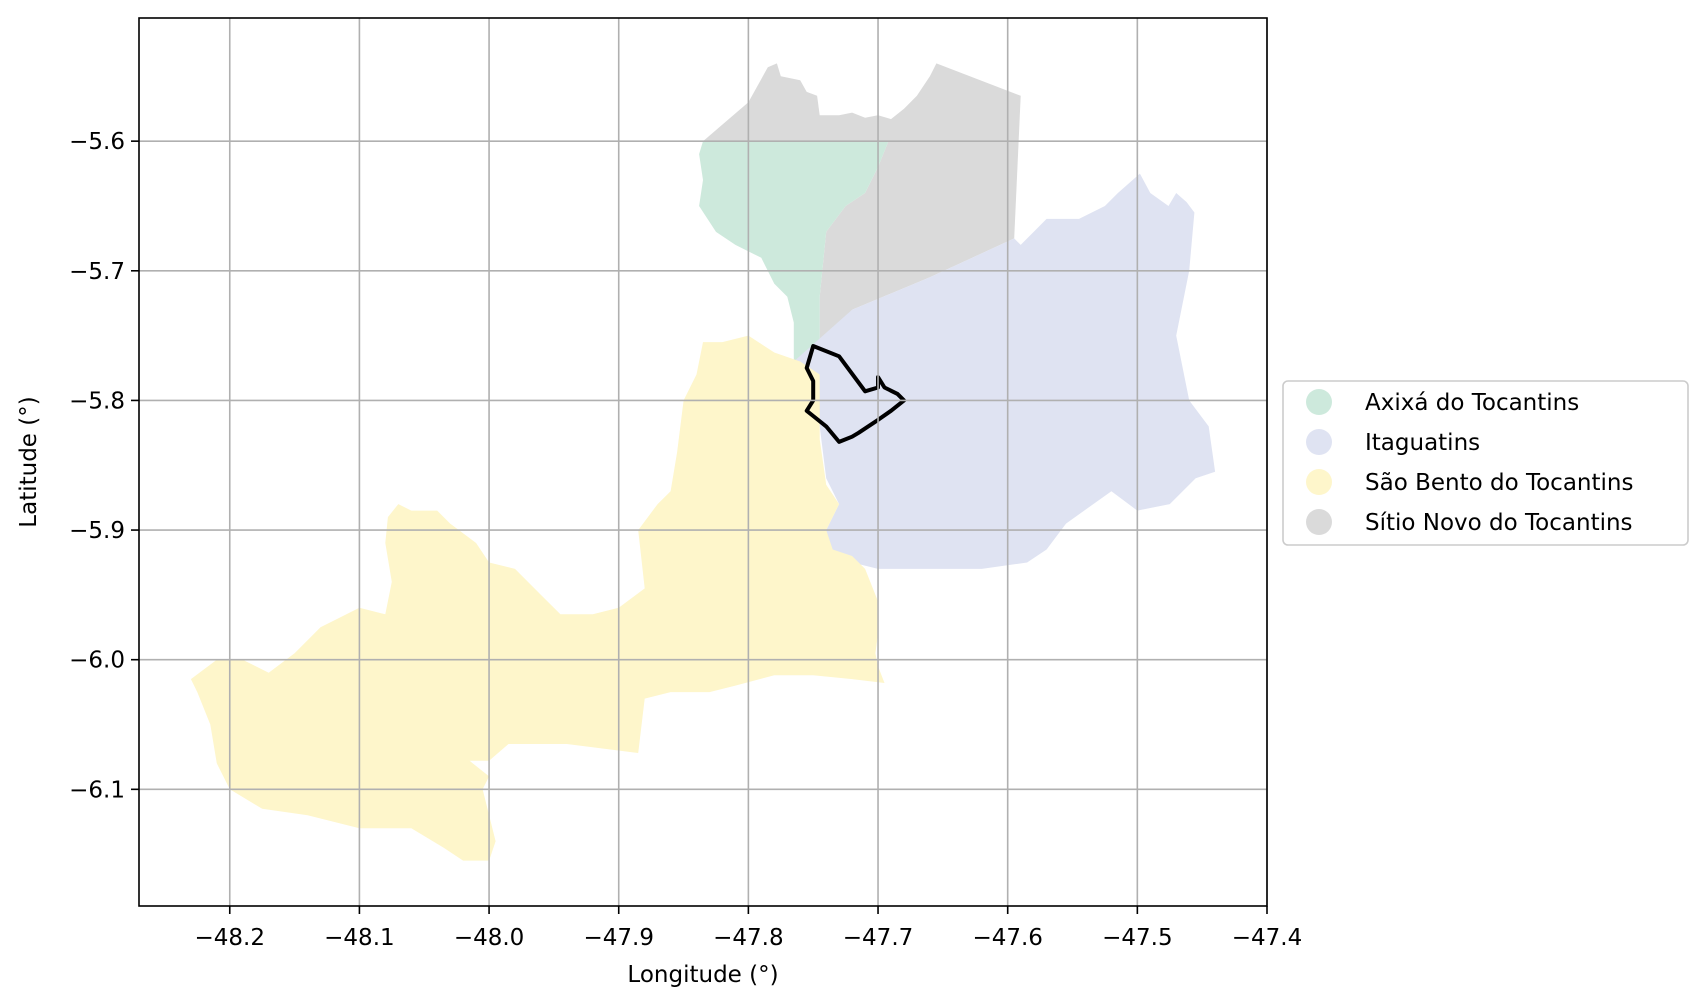 The height and width of the screenshot is (1006, 1704). I want to click on y-tick-label: −5.6, so click(97, 142).